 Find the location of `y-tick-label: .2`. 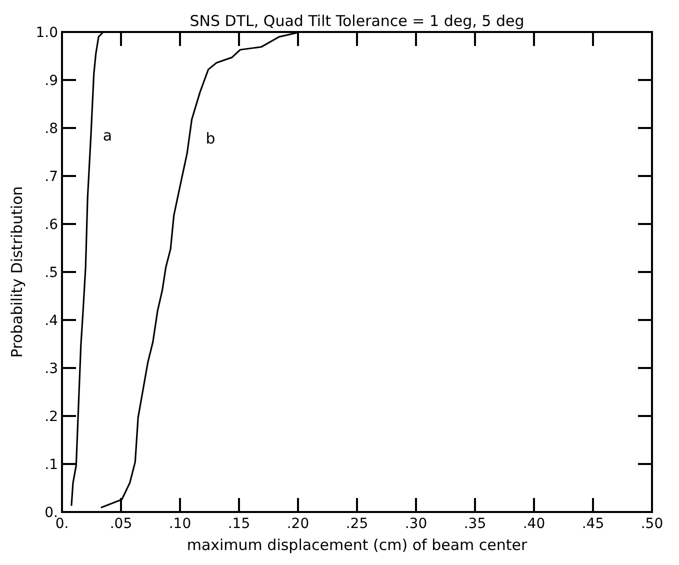

y-tick-label: .2 is located at coordinates (51, 417).